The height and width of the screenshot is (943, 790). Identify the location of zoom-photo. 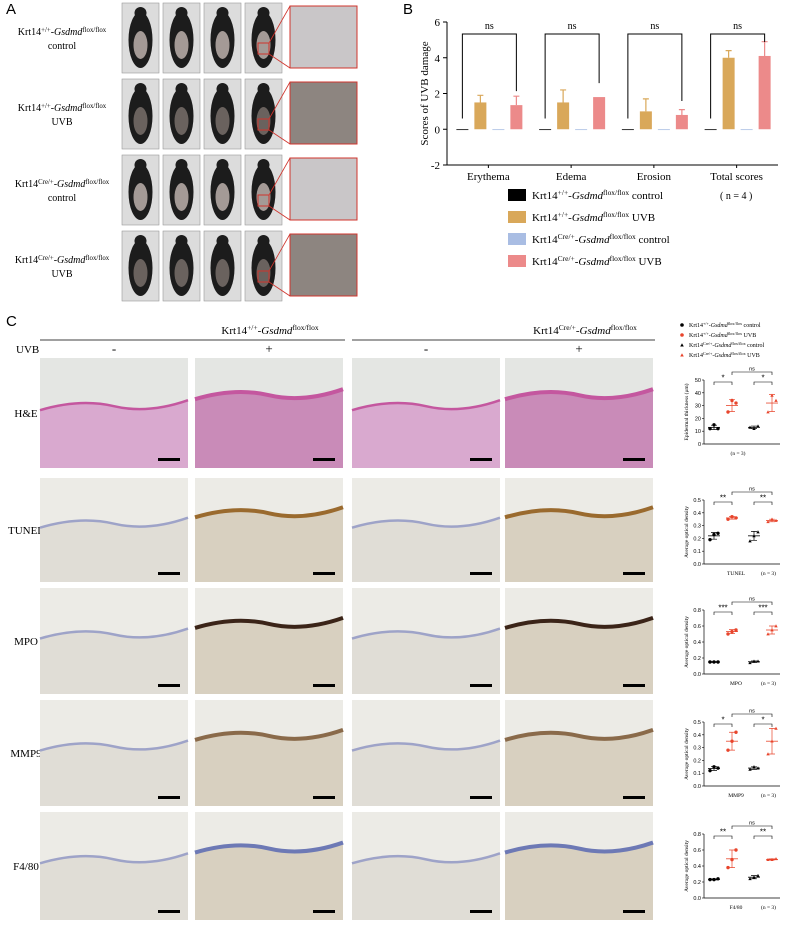
(323, 189).